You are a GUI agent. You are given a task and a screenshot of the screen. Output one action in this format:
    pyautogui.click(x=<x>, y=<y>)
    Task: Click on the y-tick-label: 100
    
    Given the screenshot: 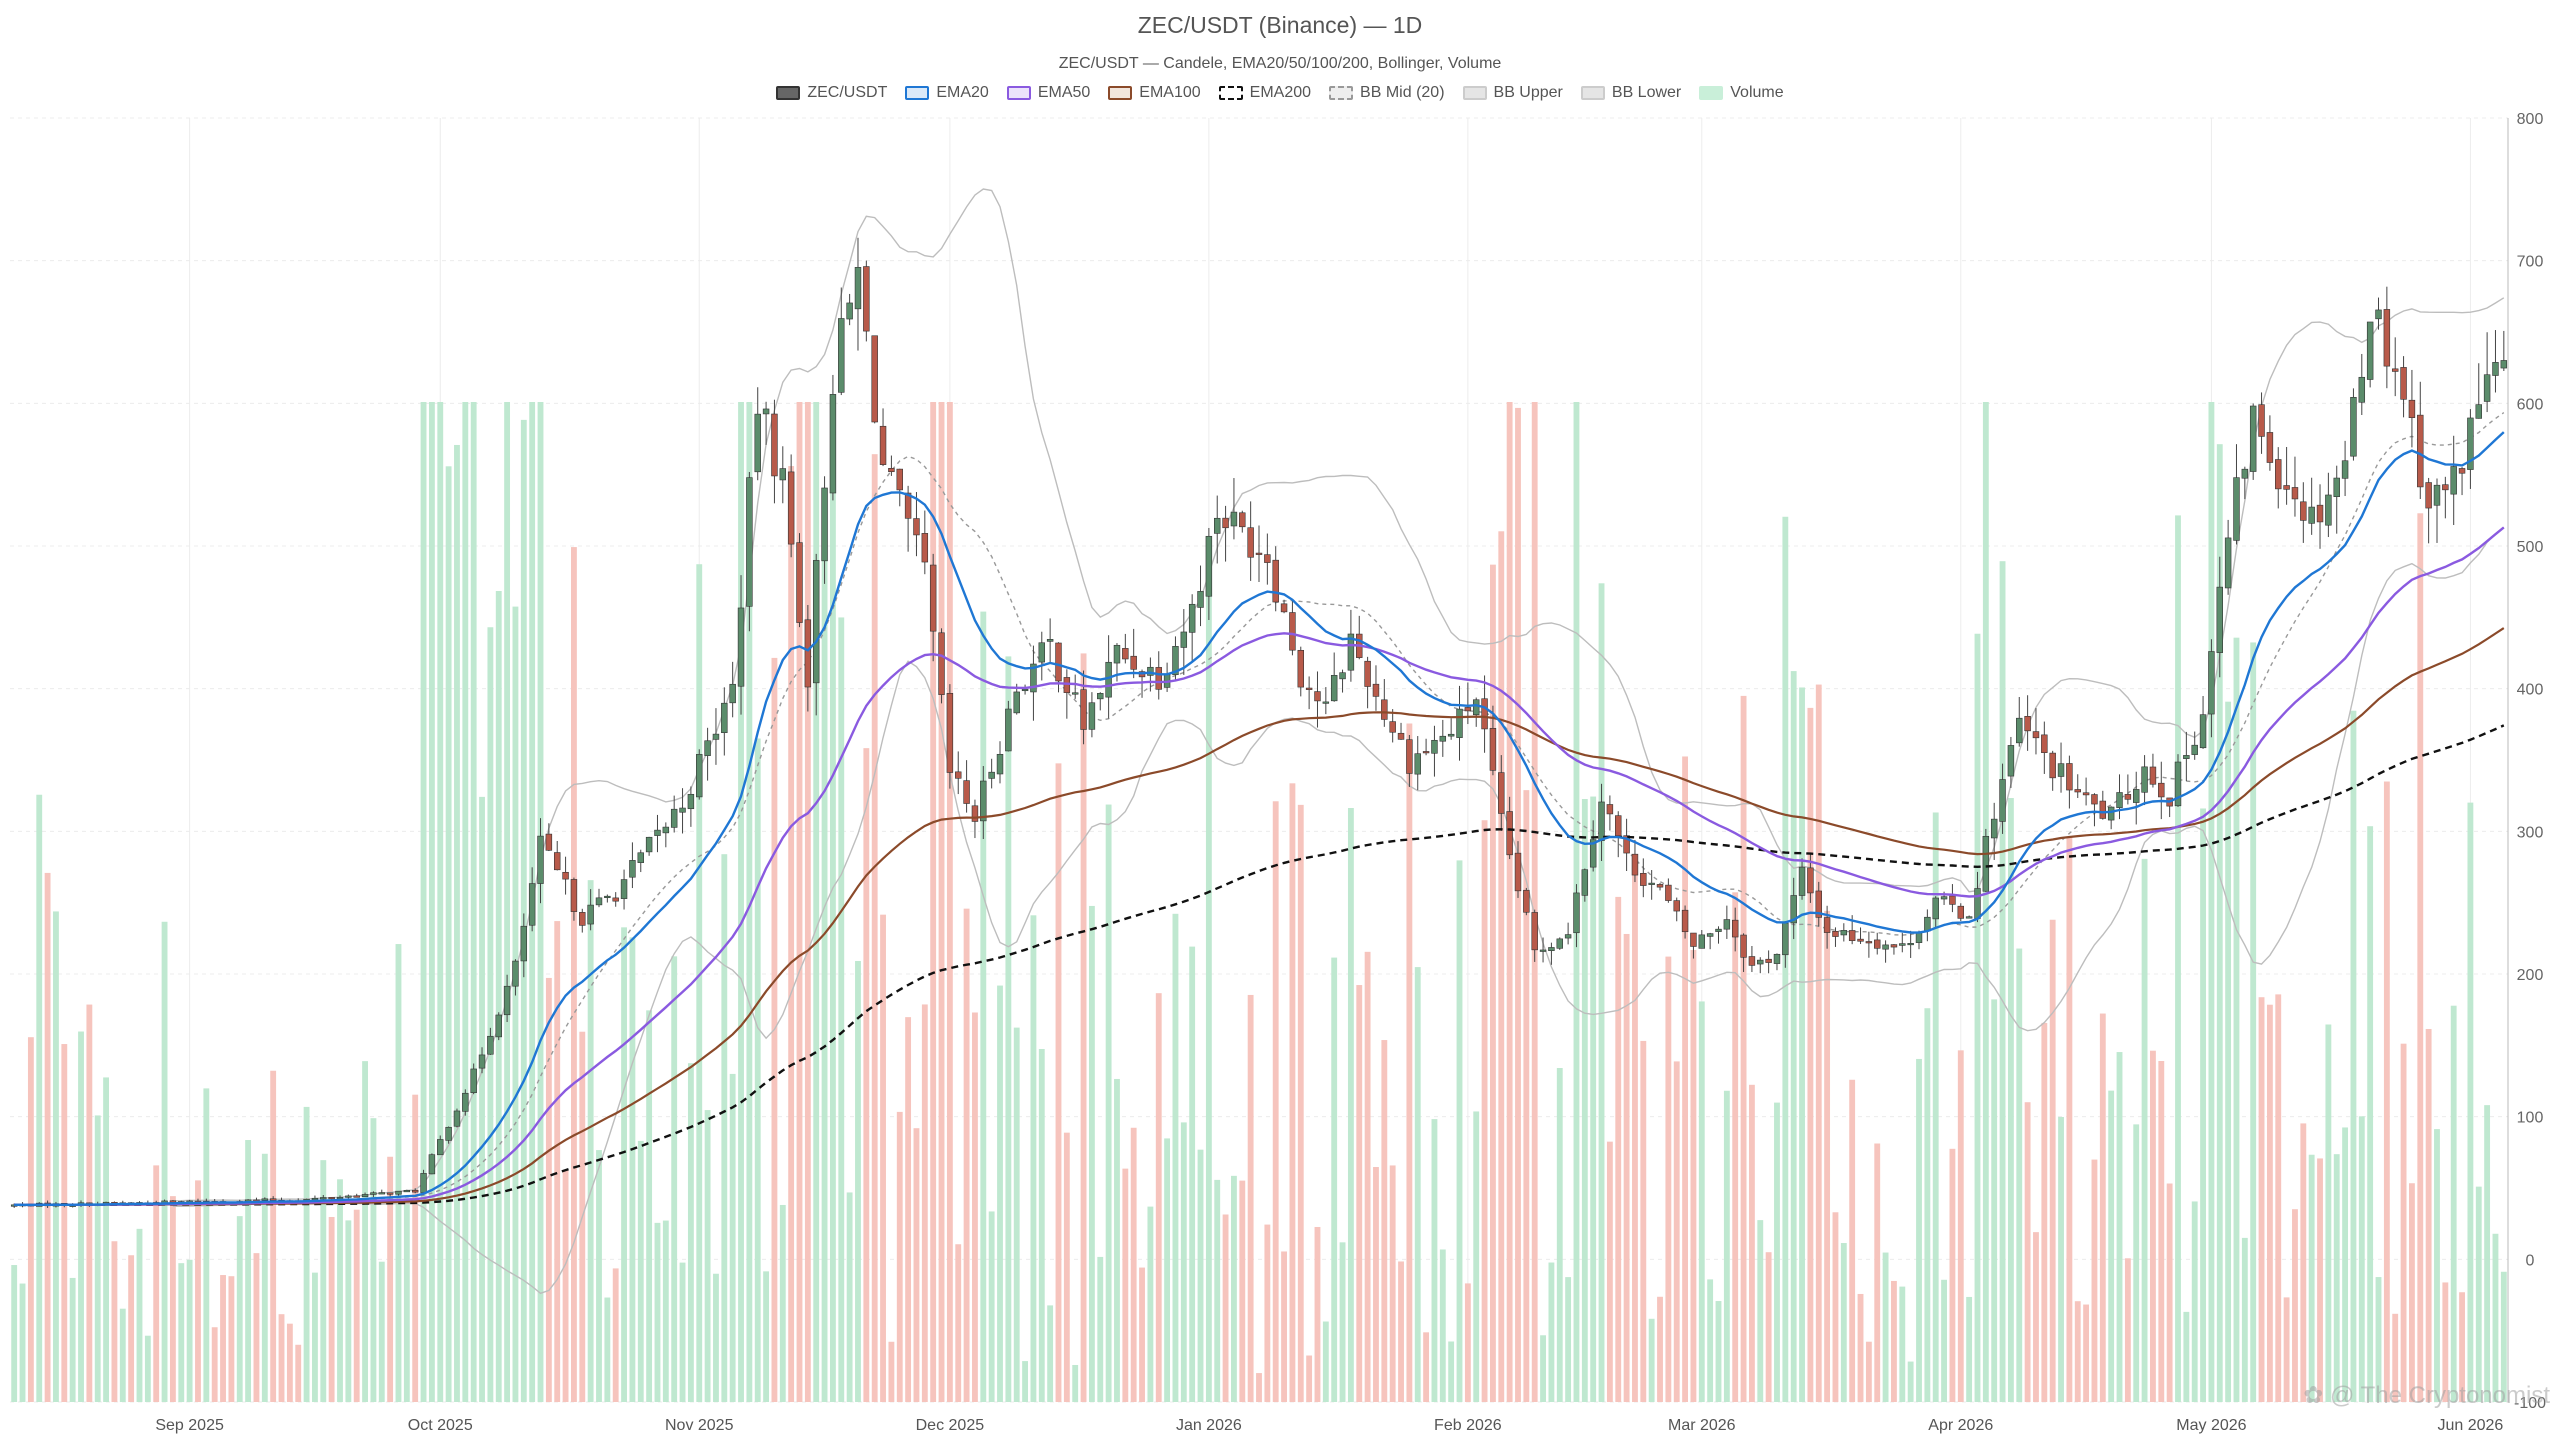 What is the action you would take?
    pyautogui.click(x=2530, y=1118)
    